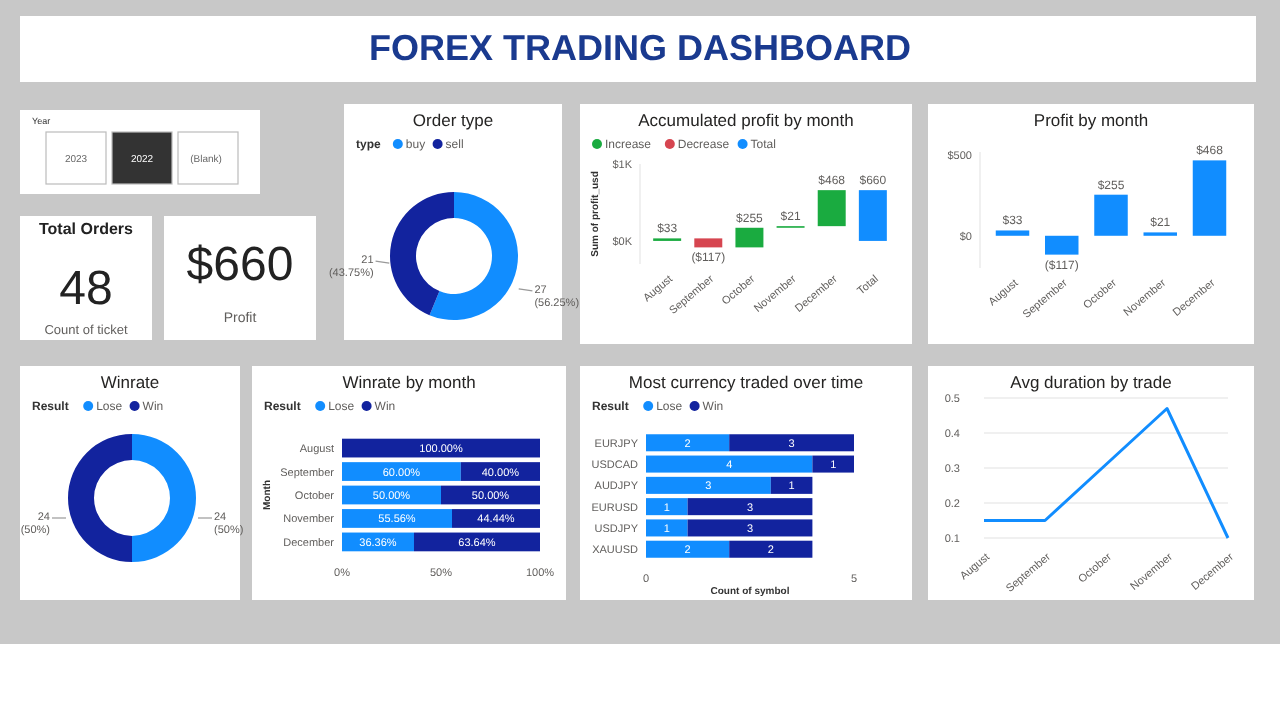 This screenshot has width=1280, height=720. What do you see at coordinates (746, 120) in the screenshot?
I see `chart-title: Accumulated profit by month` at bounding box center [746, 120].